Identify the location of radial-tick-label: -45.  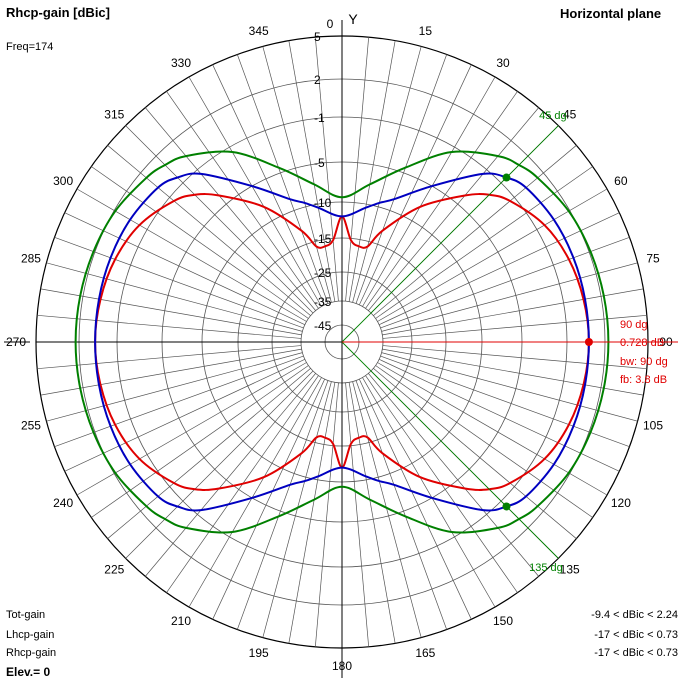
(323, 326).